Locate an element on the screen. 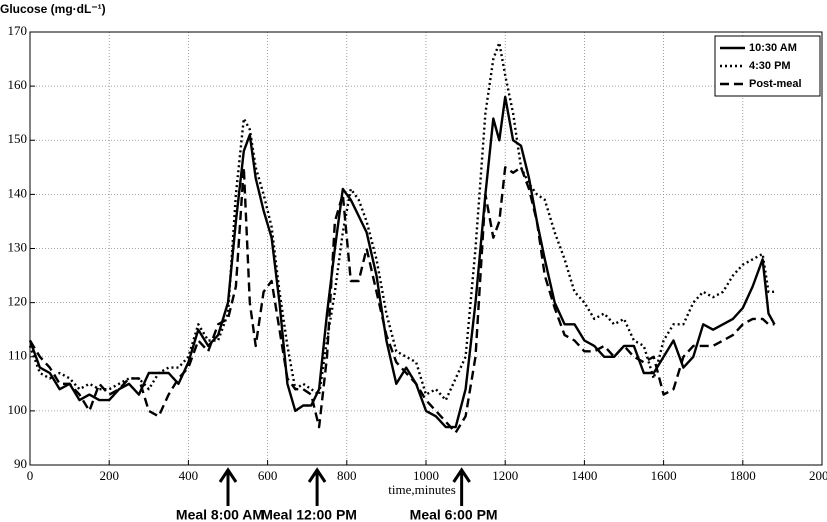  x-tick-label: 1600 is located at coordinates (664, 475).